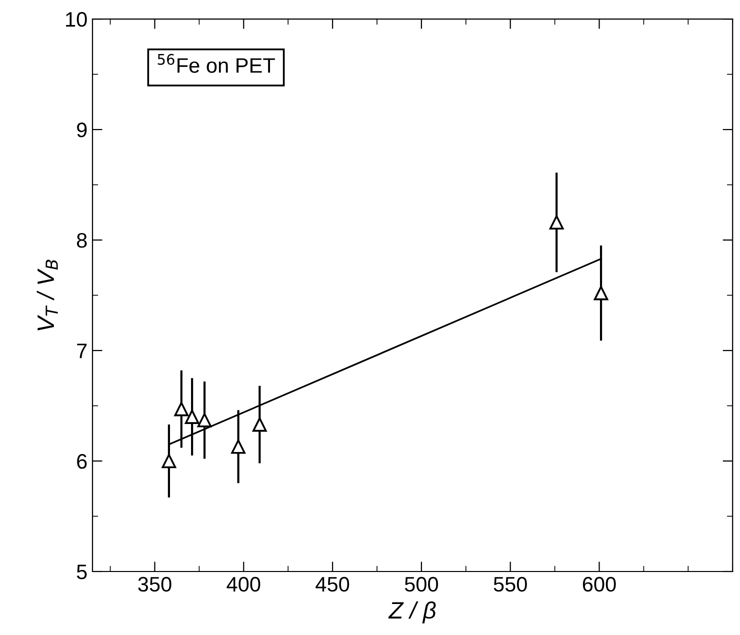 The image size is (740, 635). I want to click on x-tick-label: 500, so click(421, 584).